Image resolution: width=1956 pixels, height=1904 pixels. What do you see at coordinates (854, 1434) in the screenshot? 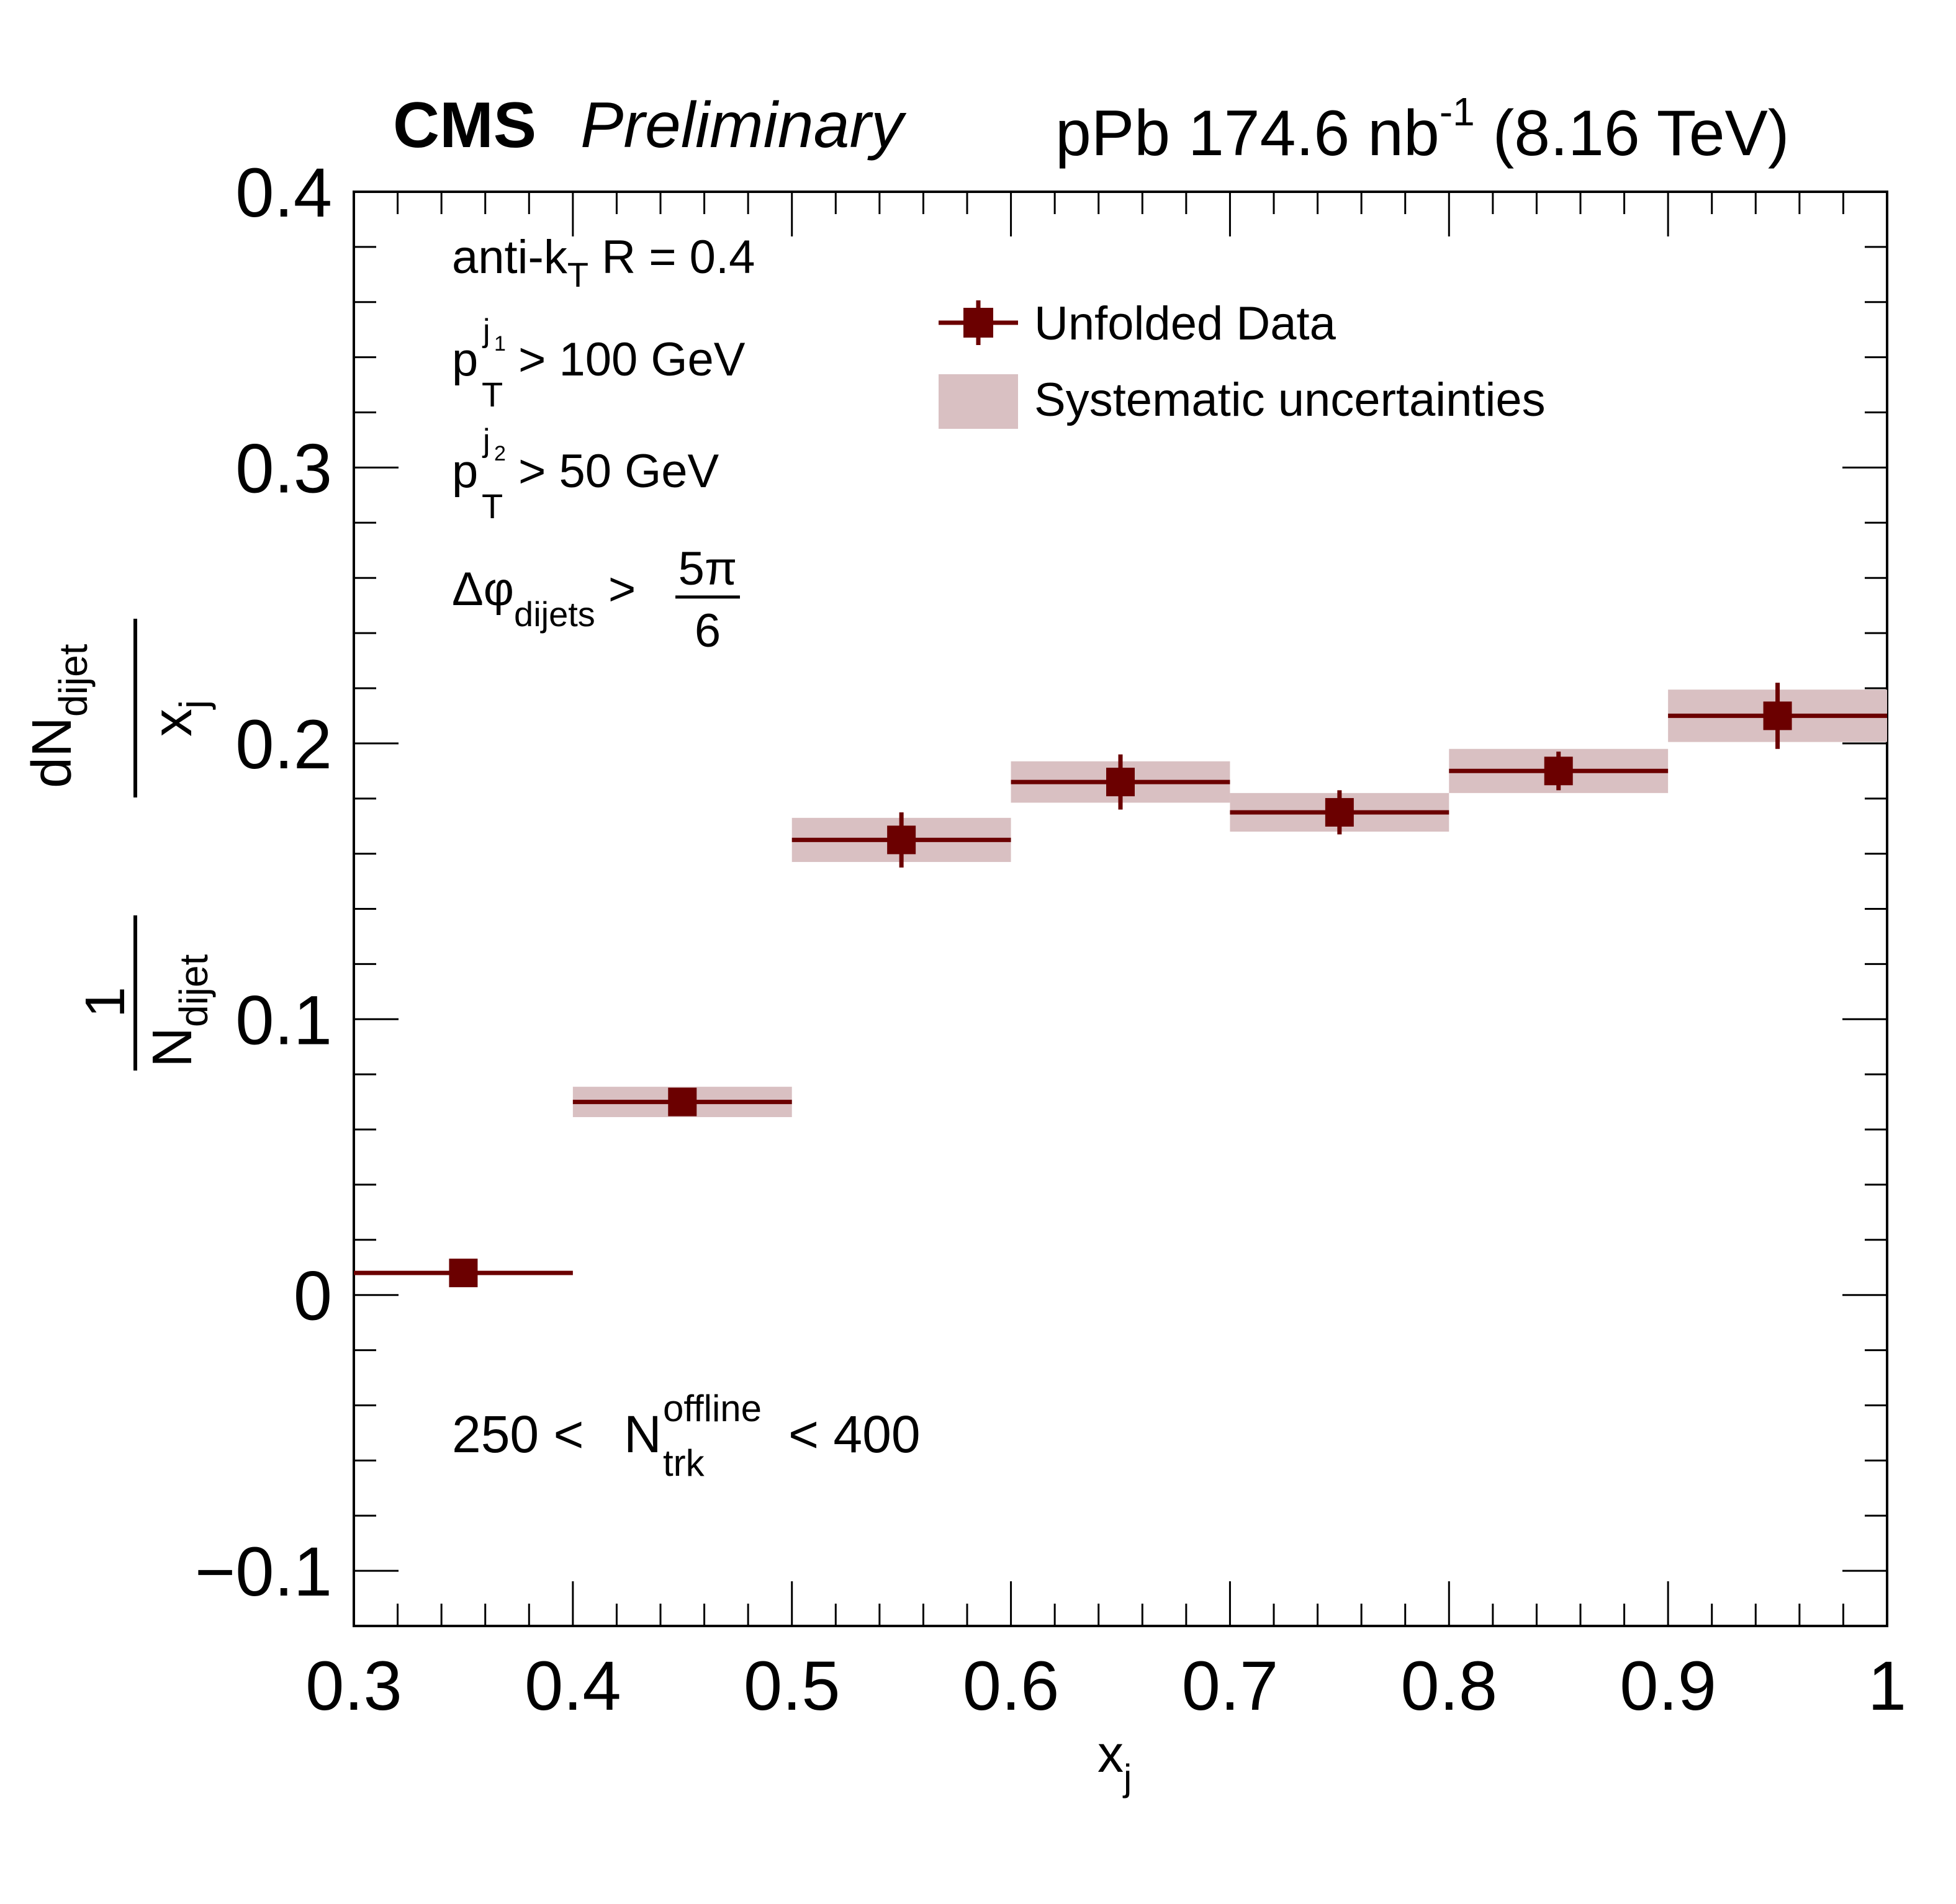
I see `mult-high: < 400` at bounding box center [854, 1434].